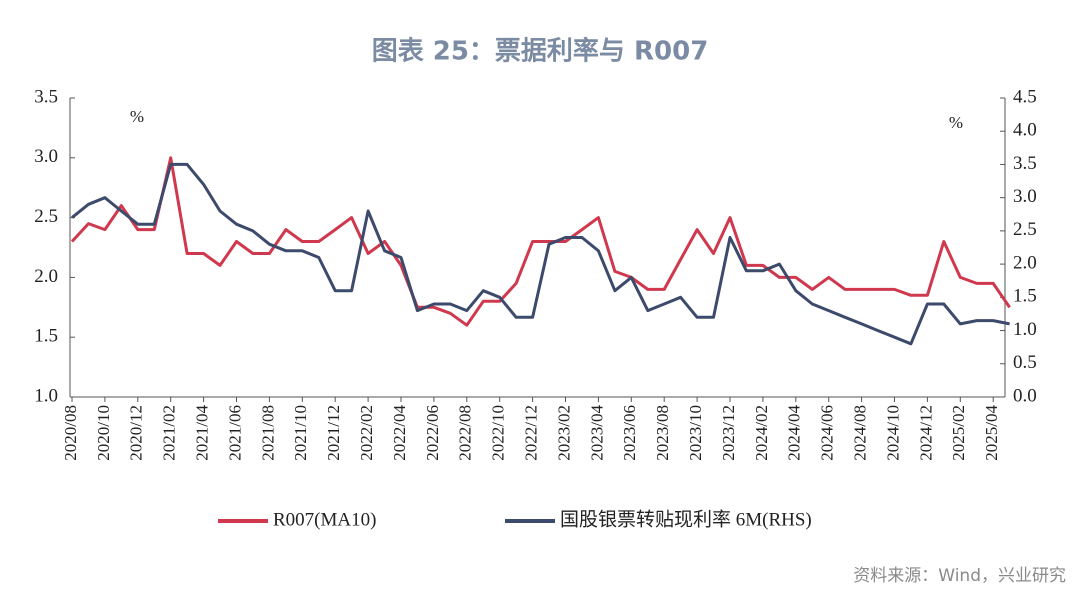 This screenshot has width=1080, height=603. What do you see at coordinates (46, 96) in the screenshot?
I see `y-tick-label: 3.5` at bounding box center [46, 96].